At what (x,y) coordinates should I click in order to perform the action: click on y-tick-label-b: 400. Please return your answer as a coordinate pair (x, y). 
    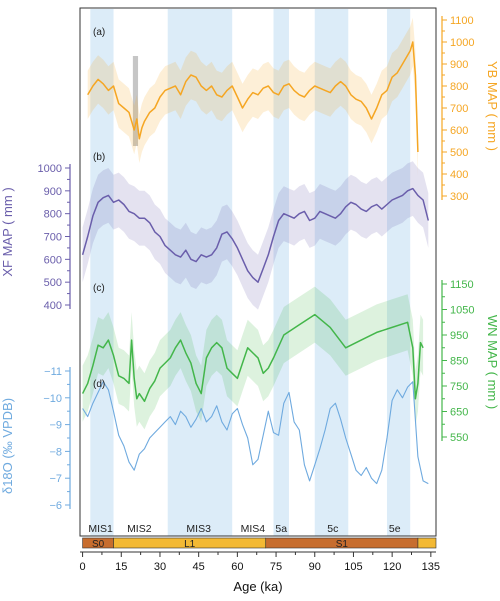
    Looking at the image, I should click on (53, 306).